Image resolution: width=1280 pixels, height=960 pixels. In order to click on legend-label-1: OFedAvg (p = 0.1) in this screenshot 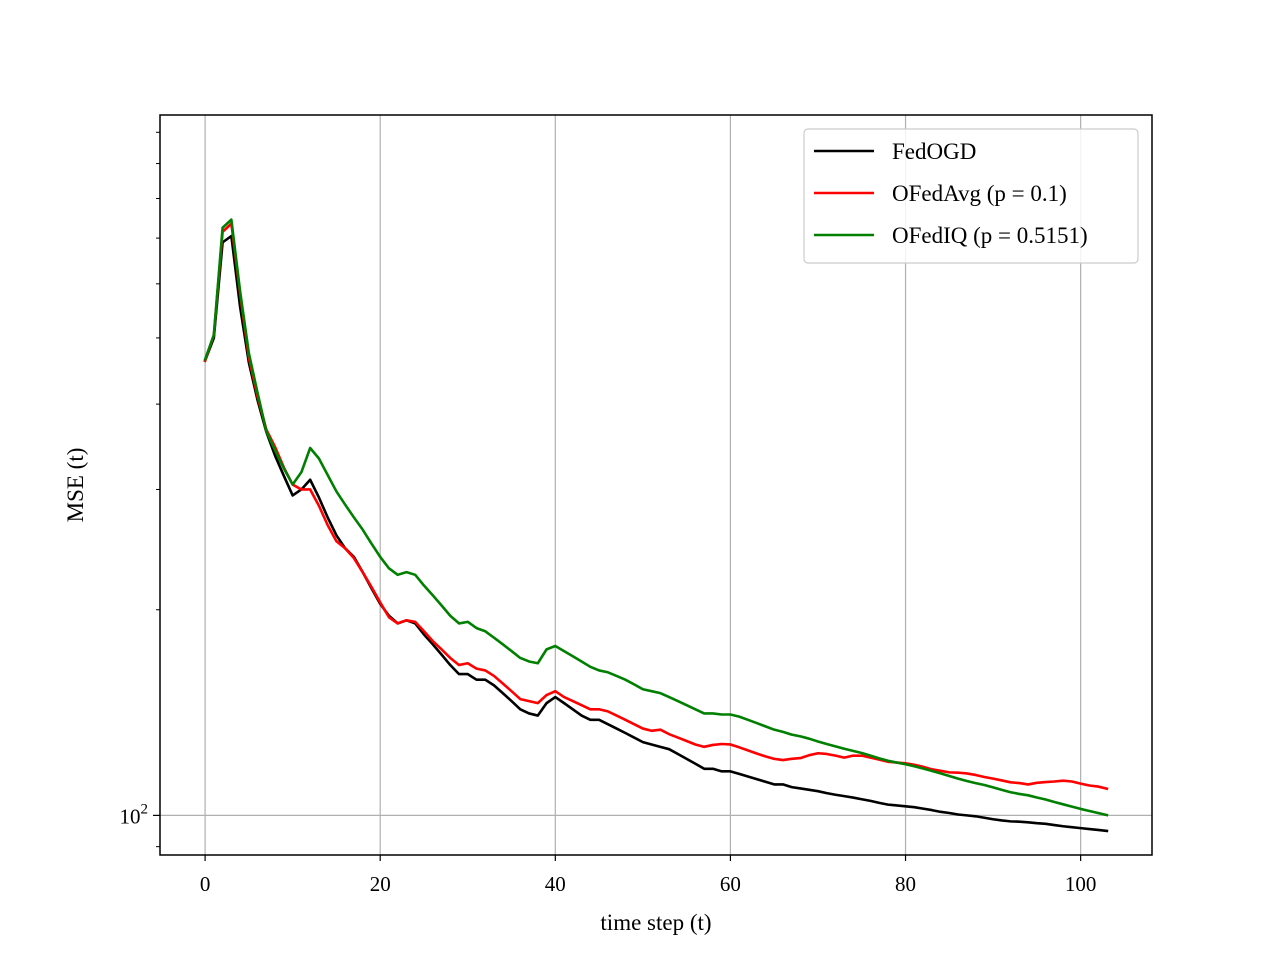, I will do `click(979, 193)`.